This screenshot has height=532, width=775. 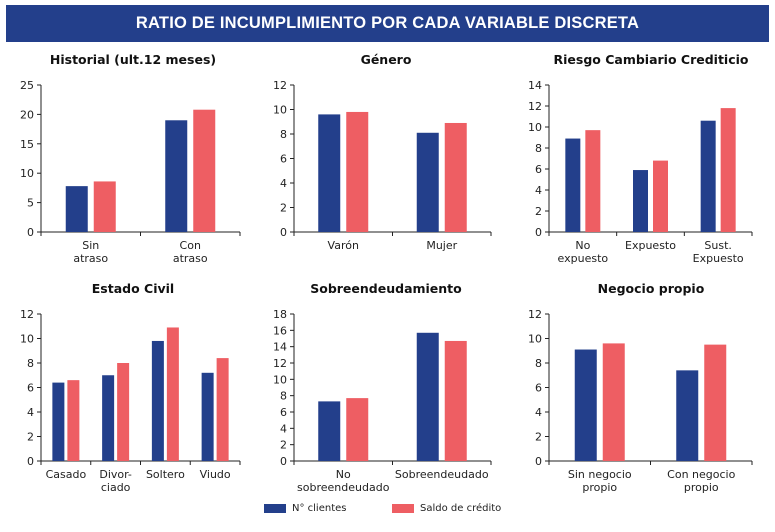 What do you see at coordinates (535, 127) in the screenshot?
I see `chart-3-ytick-label: 10` at bounding box center [535, 127].